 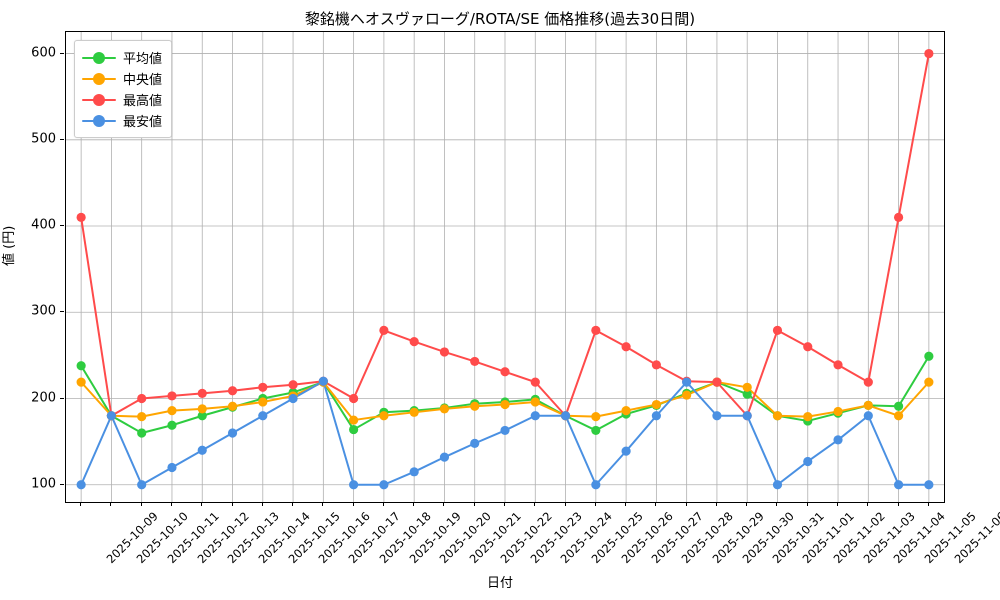 I want to click on x-axis-tick-label: 2025-11-02, so click(x=859, y=538).